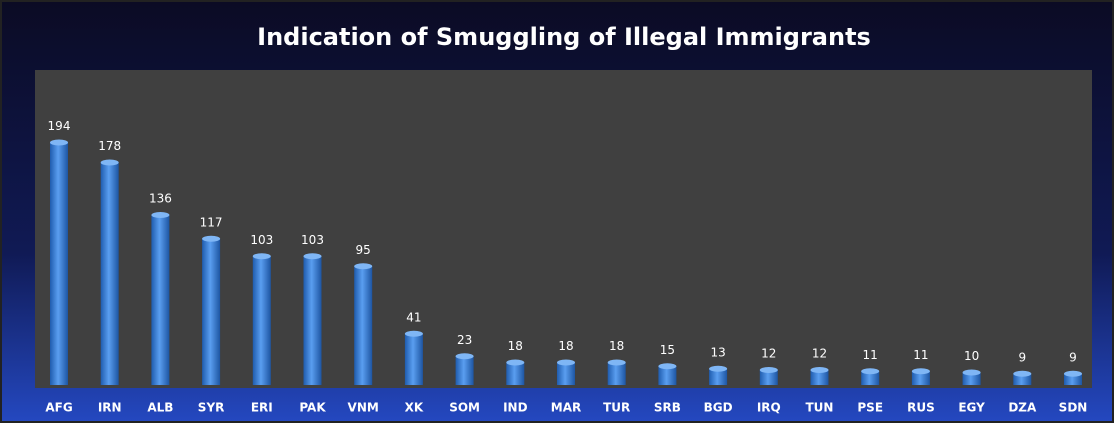 Image resolution: width=1114 pixels, height=423 pixels. Describe the element at coordinates (717, 352) in the screenshot. I see `value-label: 13` at that location.